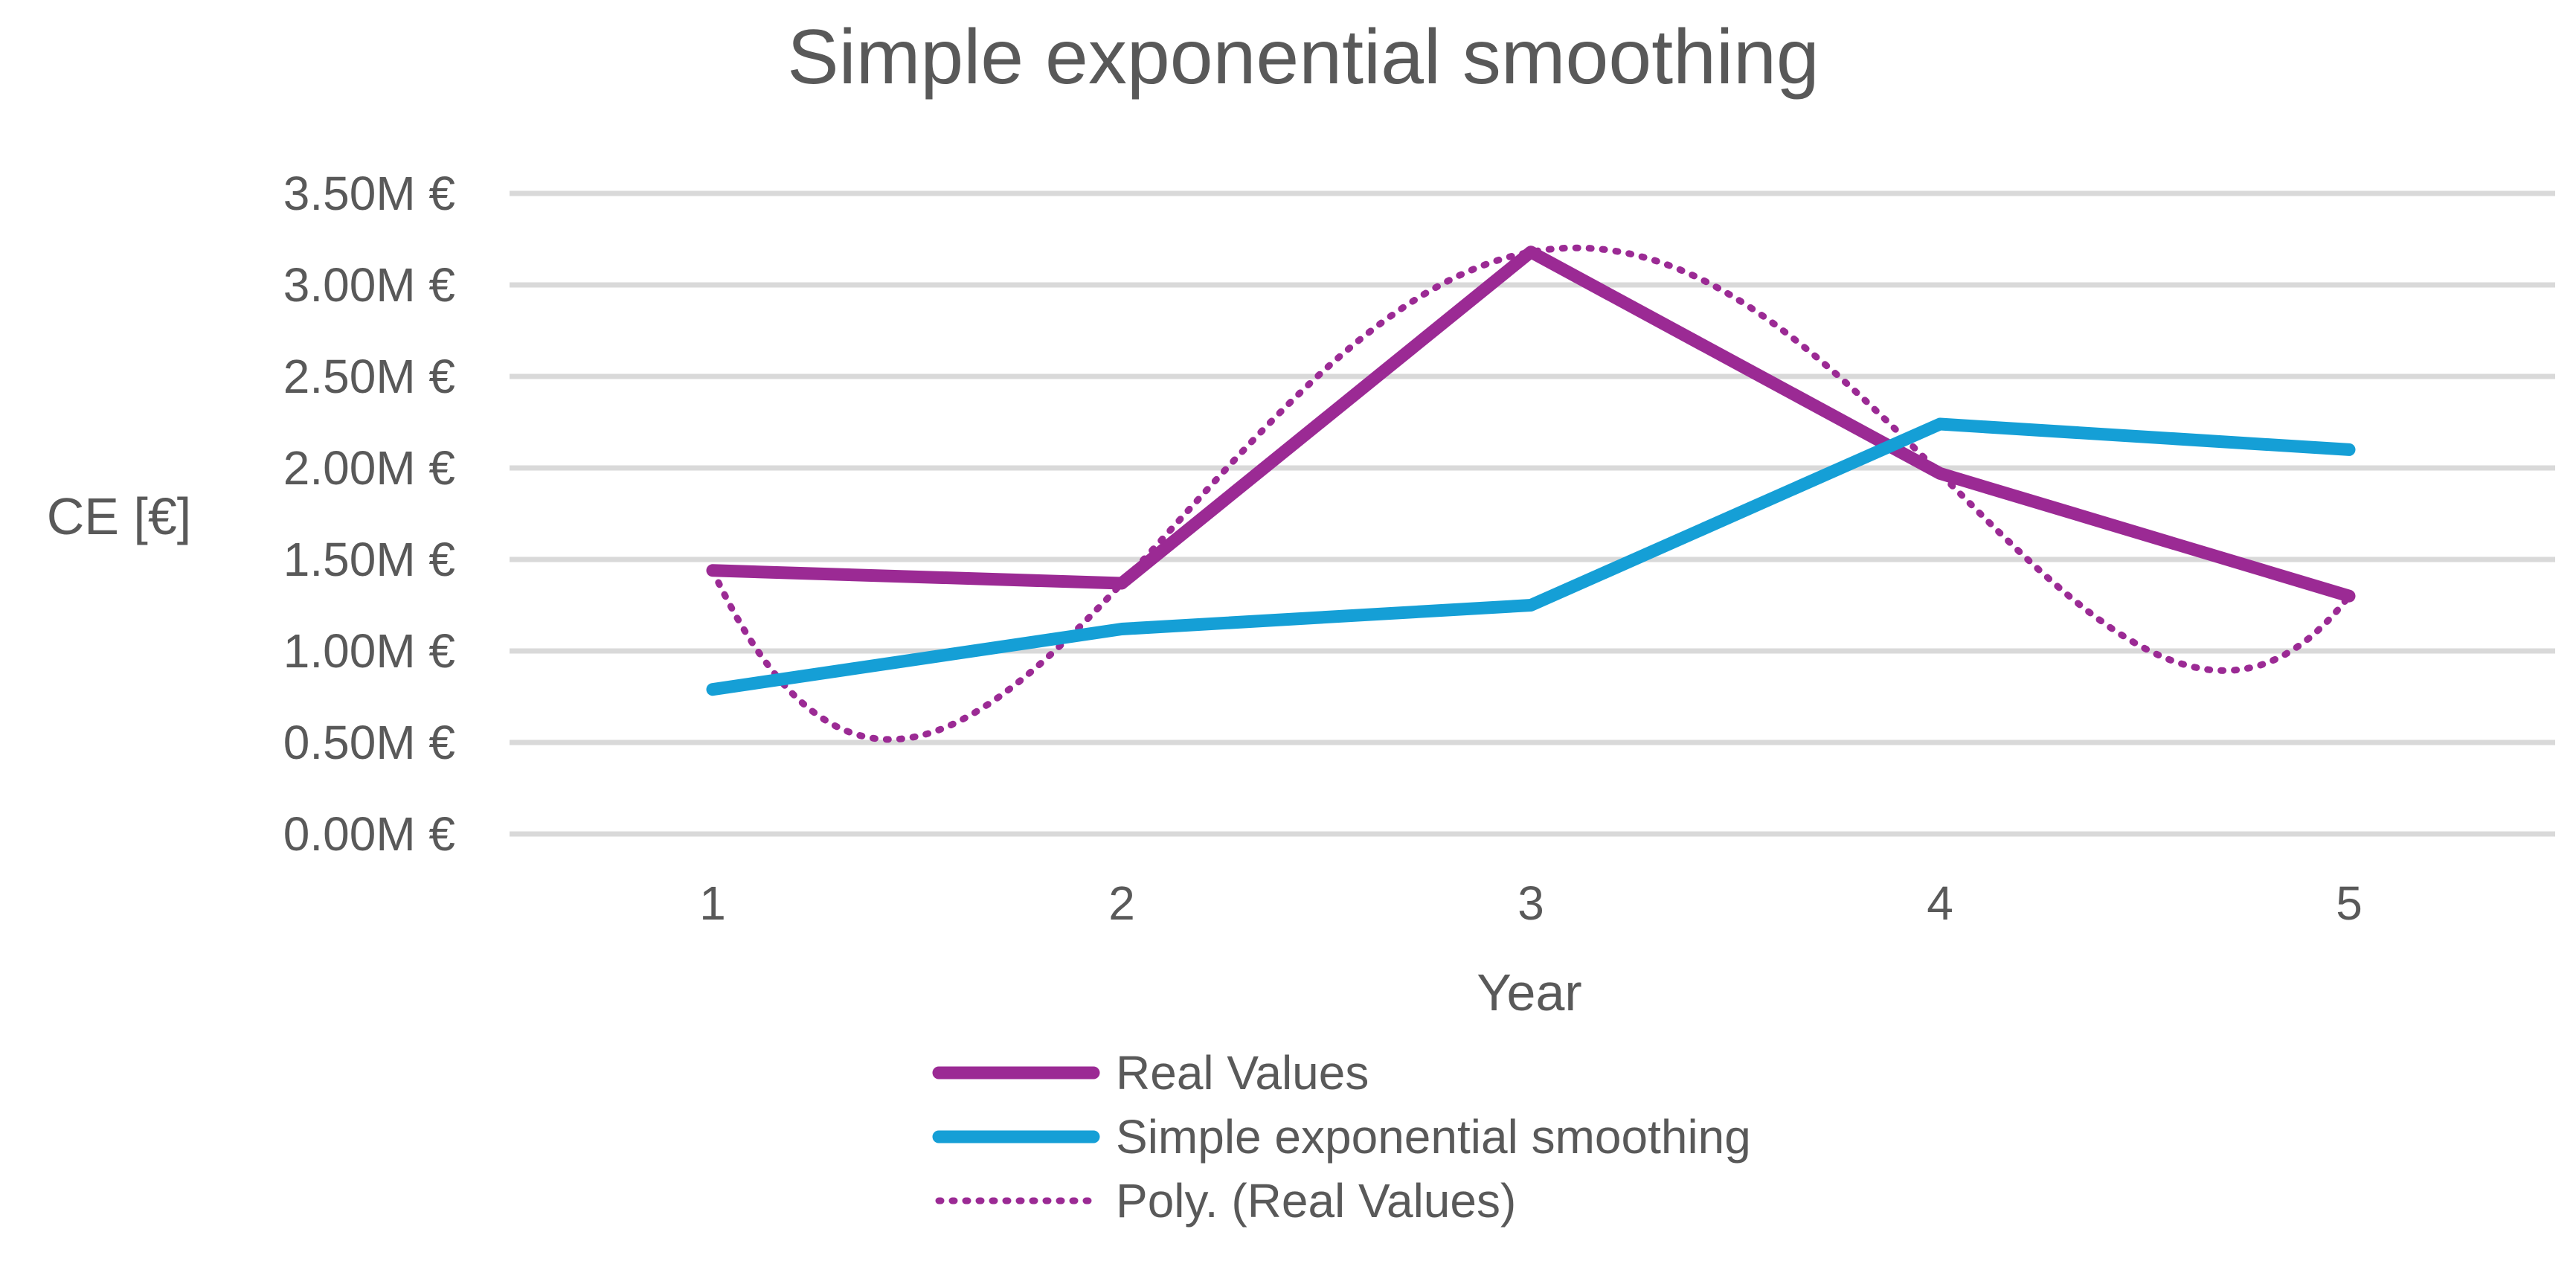 Image resolution: width=2576 pixels, height=1264 pixels. What do you see at coordinates (369, 834) in the screenshot?
I see `y-tick-label: 0.00M €` at bounding box center [369, 834].